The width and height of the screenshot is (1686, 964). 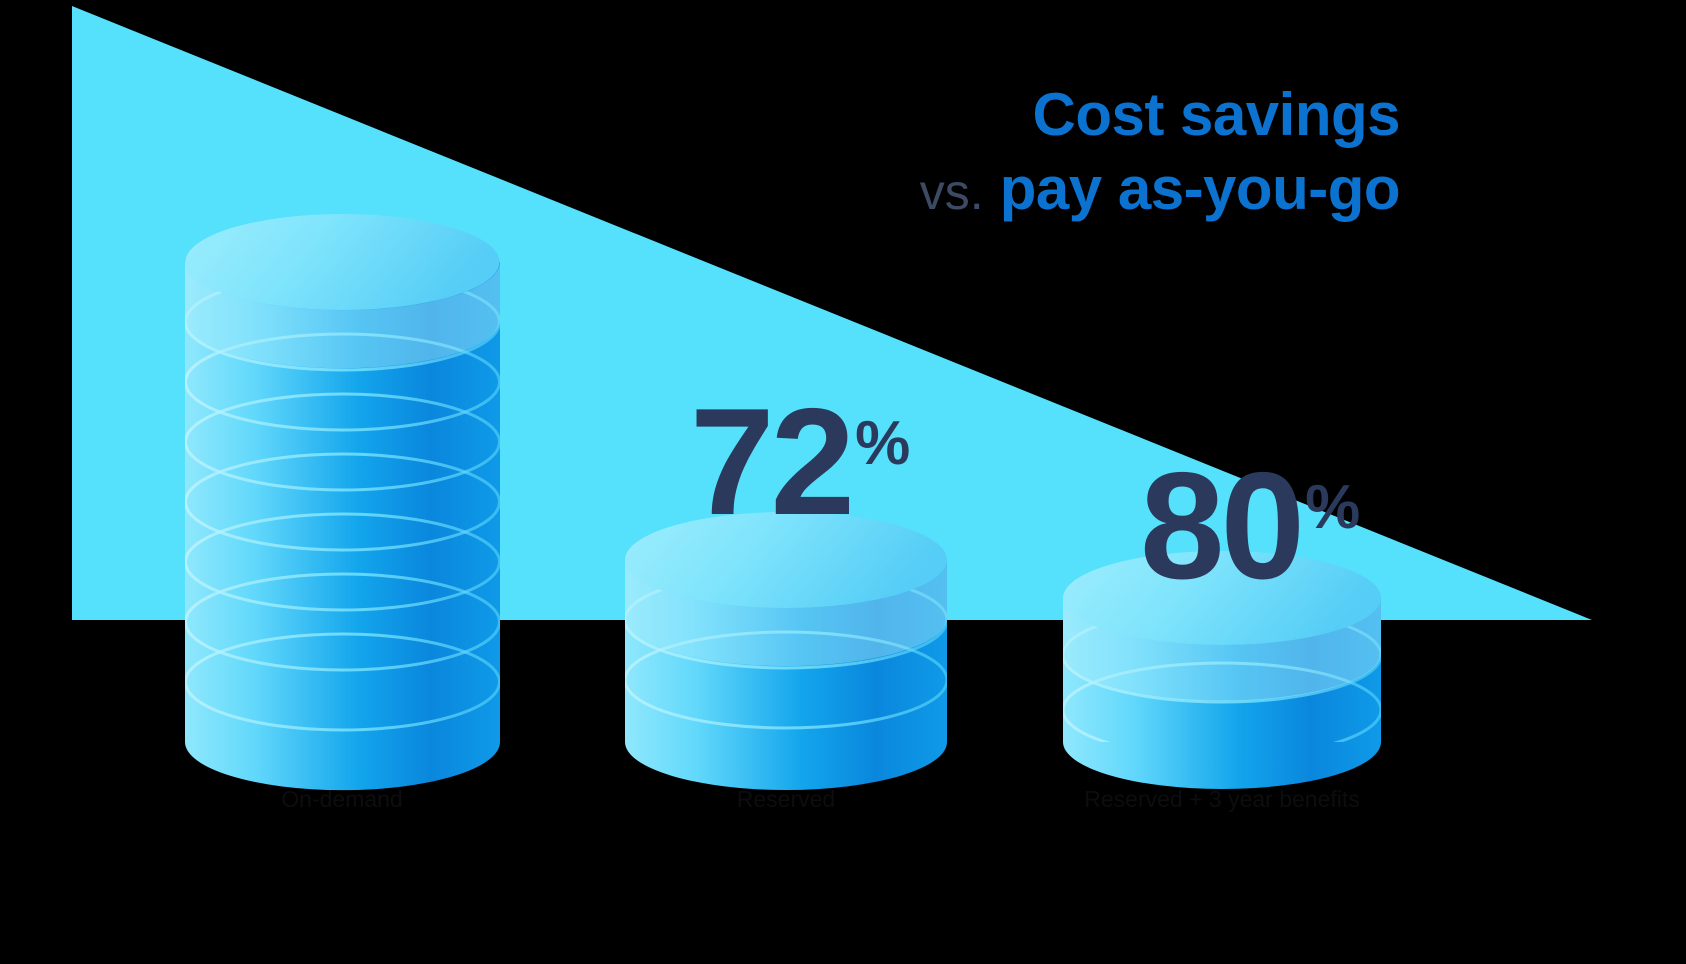 What do you see at coordinates (1222, 799) in the screenshot?
I see `category-label-3: Reserved + 3 year benefits` at bounding box center [1222, 799].